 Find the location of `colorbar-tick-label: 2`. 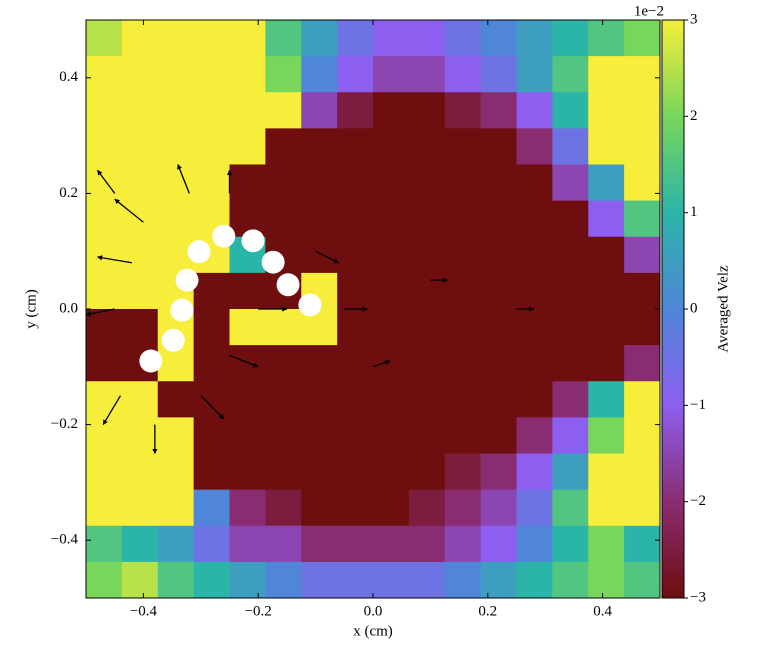

colorbar-tick-label: 2 is located at coordinates (694, 116).